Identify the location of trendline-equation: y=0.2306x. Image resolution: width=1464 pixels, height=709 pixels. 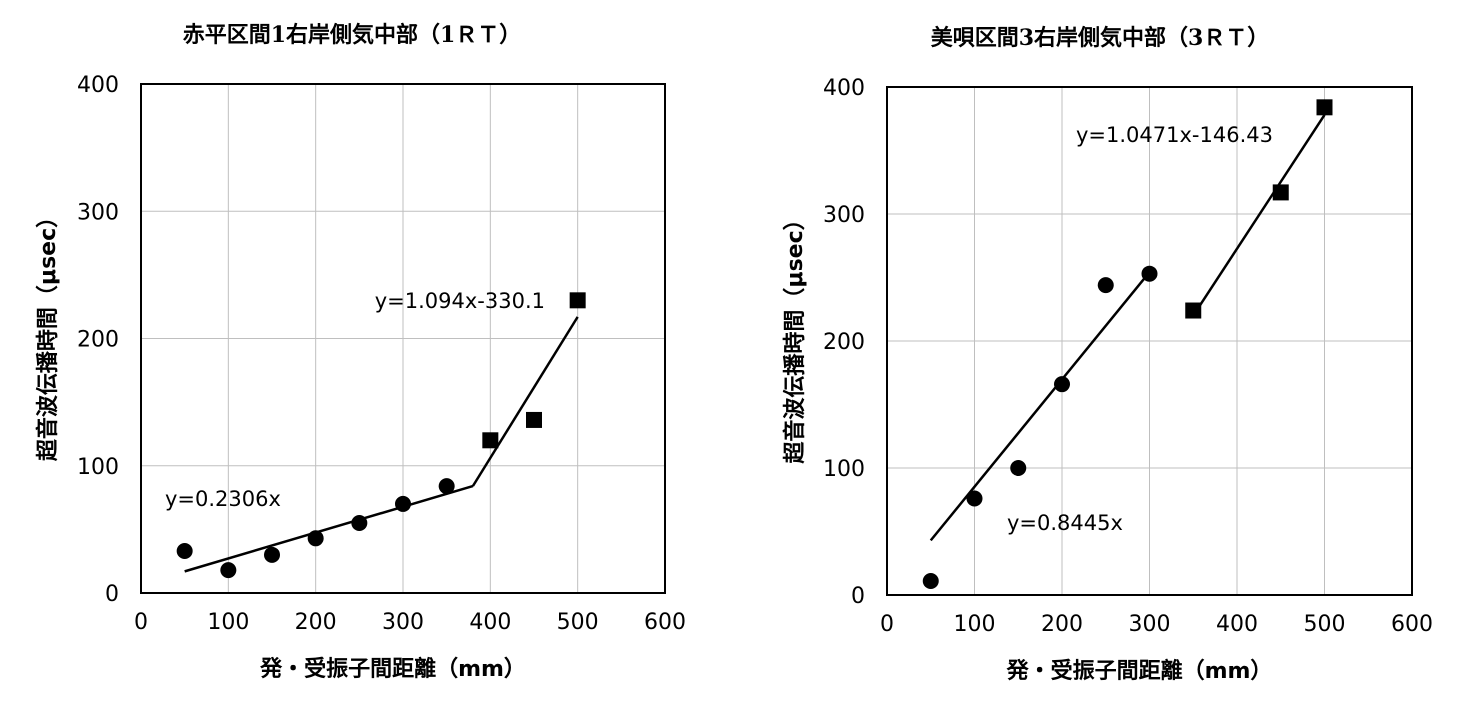
(223, 499).